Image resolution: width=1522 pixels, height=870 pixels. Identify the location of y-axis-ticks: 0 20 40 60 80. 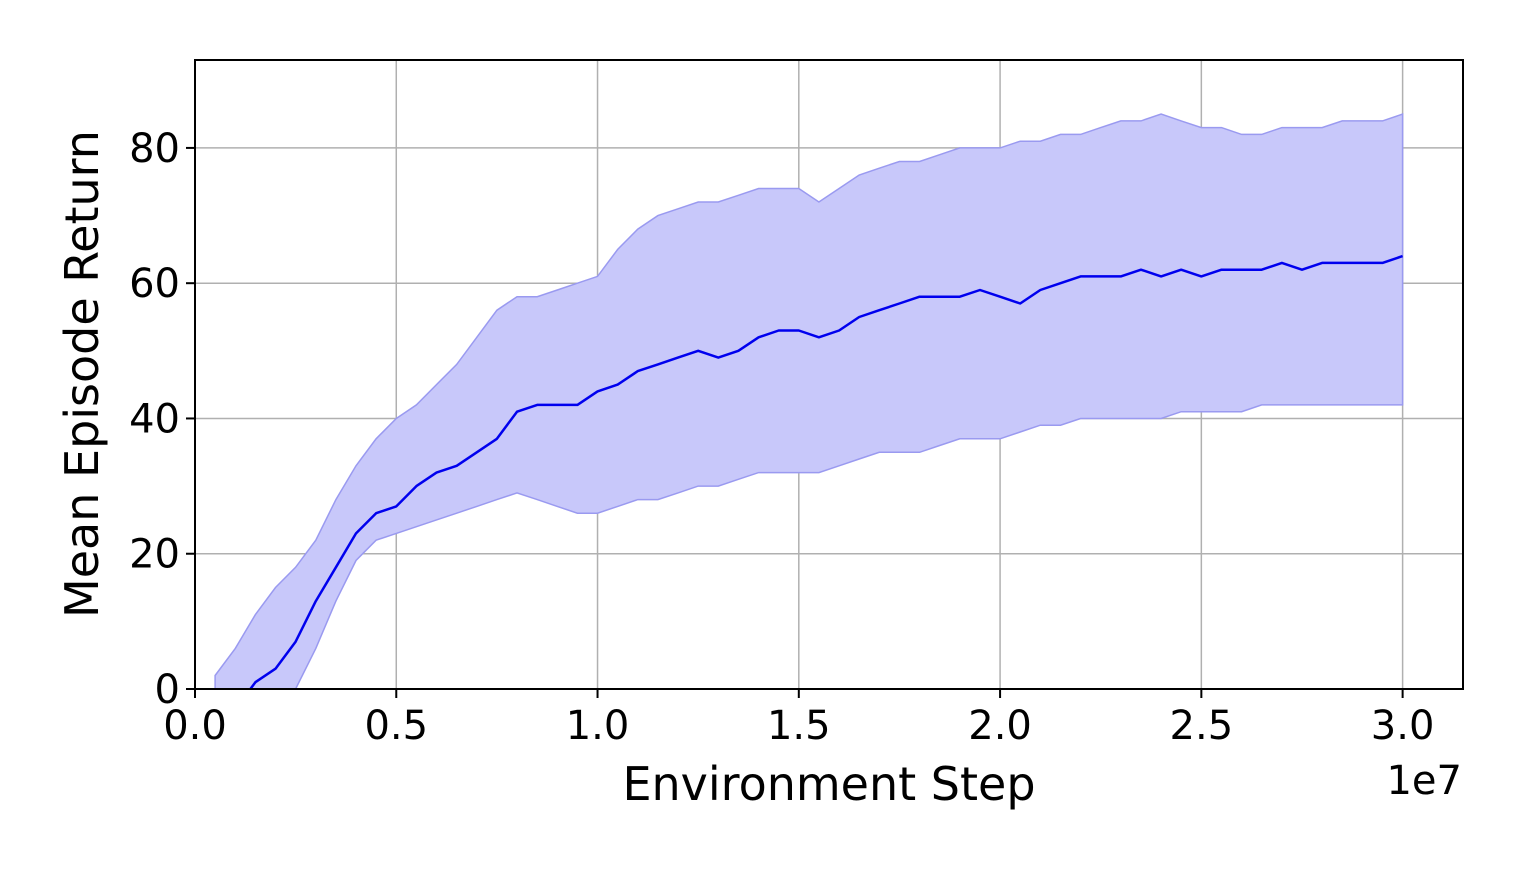
(162, 419).